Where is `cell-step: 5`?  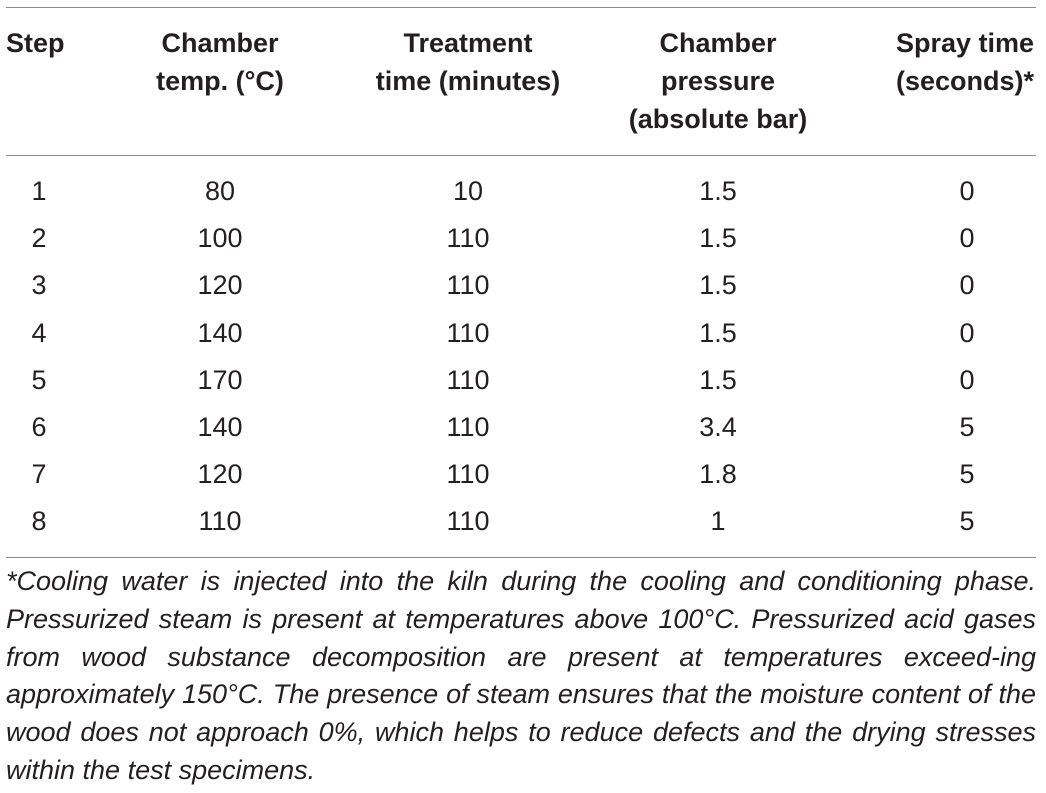
cell-step: 5 is located at coordinates (39, 379).